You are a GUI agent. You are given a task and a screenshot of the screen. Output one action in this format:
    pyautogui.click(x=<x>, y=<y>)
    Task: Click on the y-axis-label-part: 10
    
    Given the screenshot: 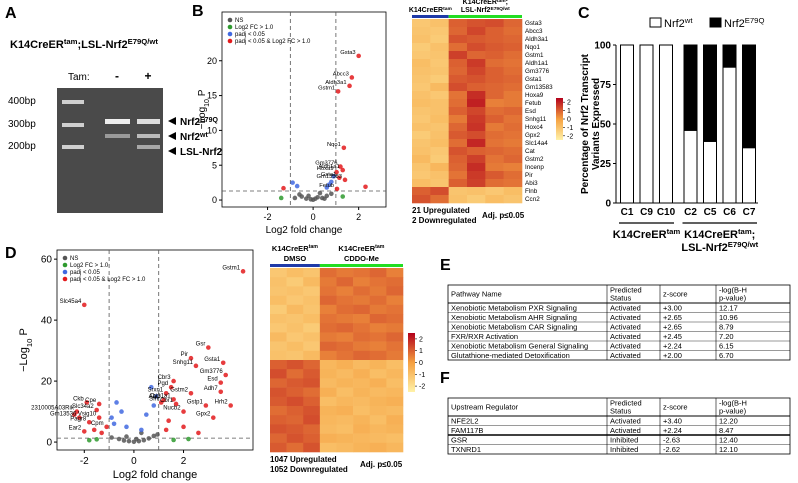 What is the action you would take?
    pyautogui.click(x=29, y=343)
    